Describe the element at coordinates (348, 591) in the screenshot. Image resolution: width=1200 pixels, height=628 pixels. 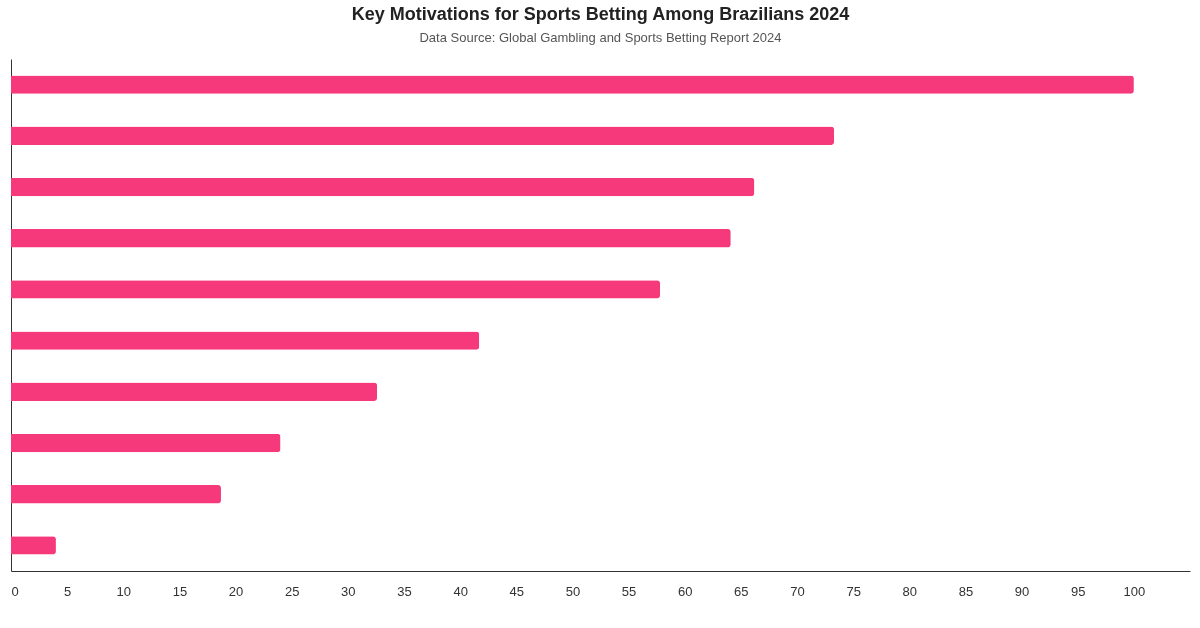
I see `x-tick-label: 30` at that location.